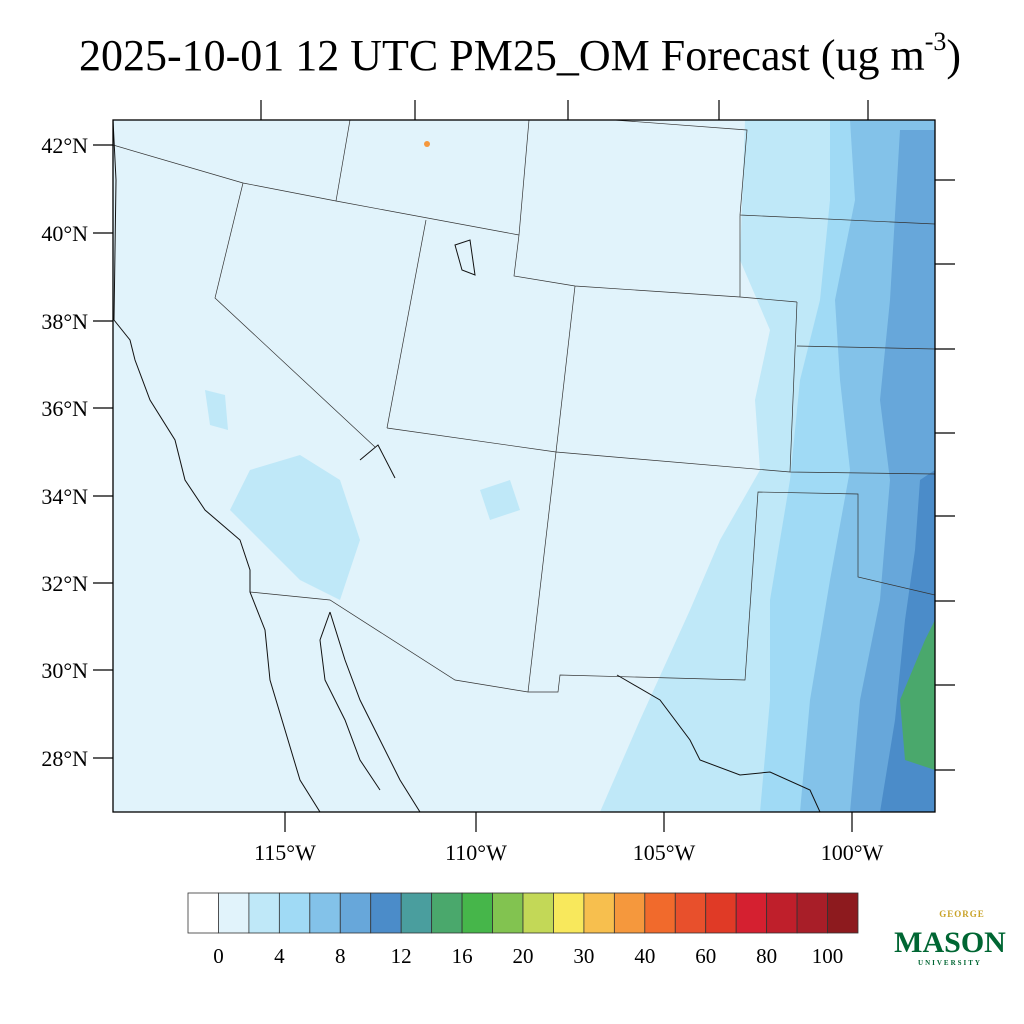 The height and width of the screenshot is (1024, 1024). Describe the element at coordinates (401, 956) in the screenshot. I see `colorbar-label: 12` at that location.